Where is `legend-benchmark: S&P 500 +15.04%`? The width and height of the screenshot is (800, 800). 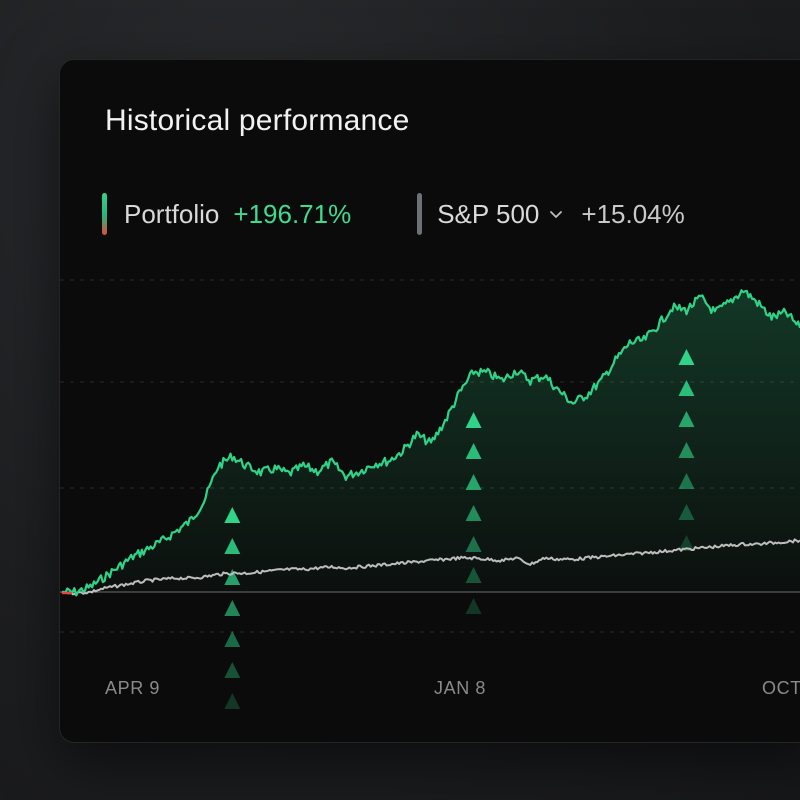 legend-benchmark: S&P 500 +15.04% is located at coordinates (551, 214).